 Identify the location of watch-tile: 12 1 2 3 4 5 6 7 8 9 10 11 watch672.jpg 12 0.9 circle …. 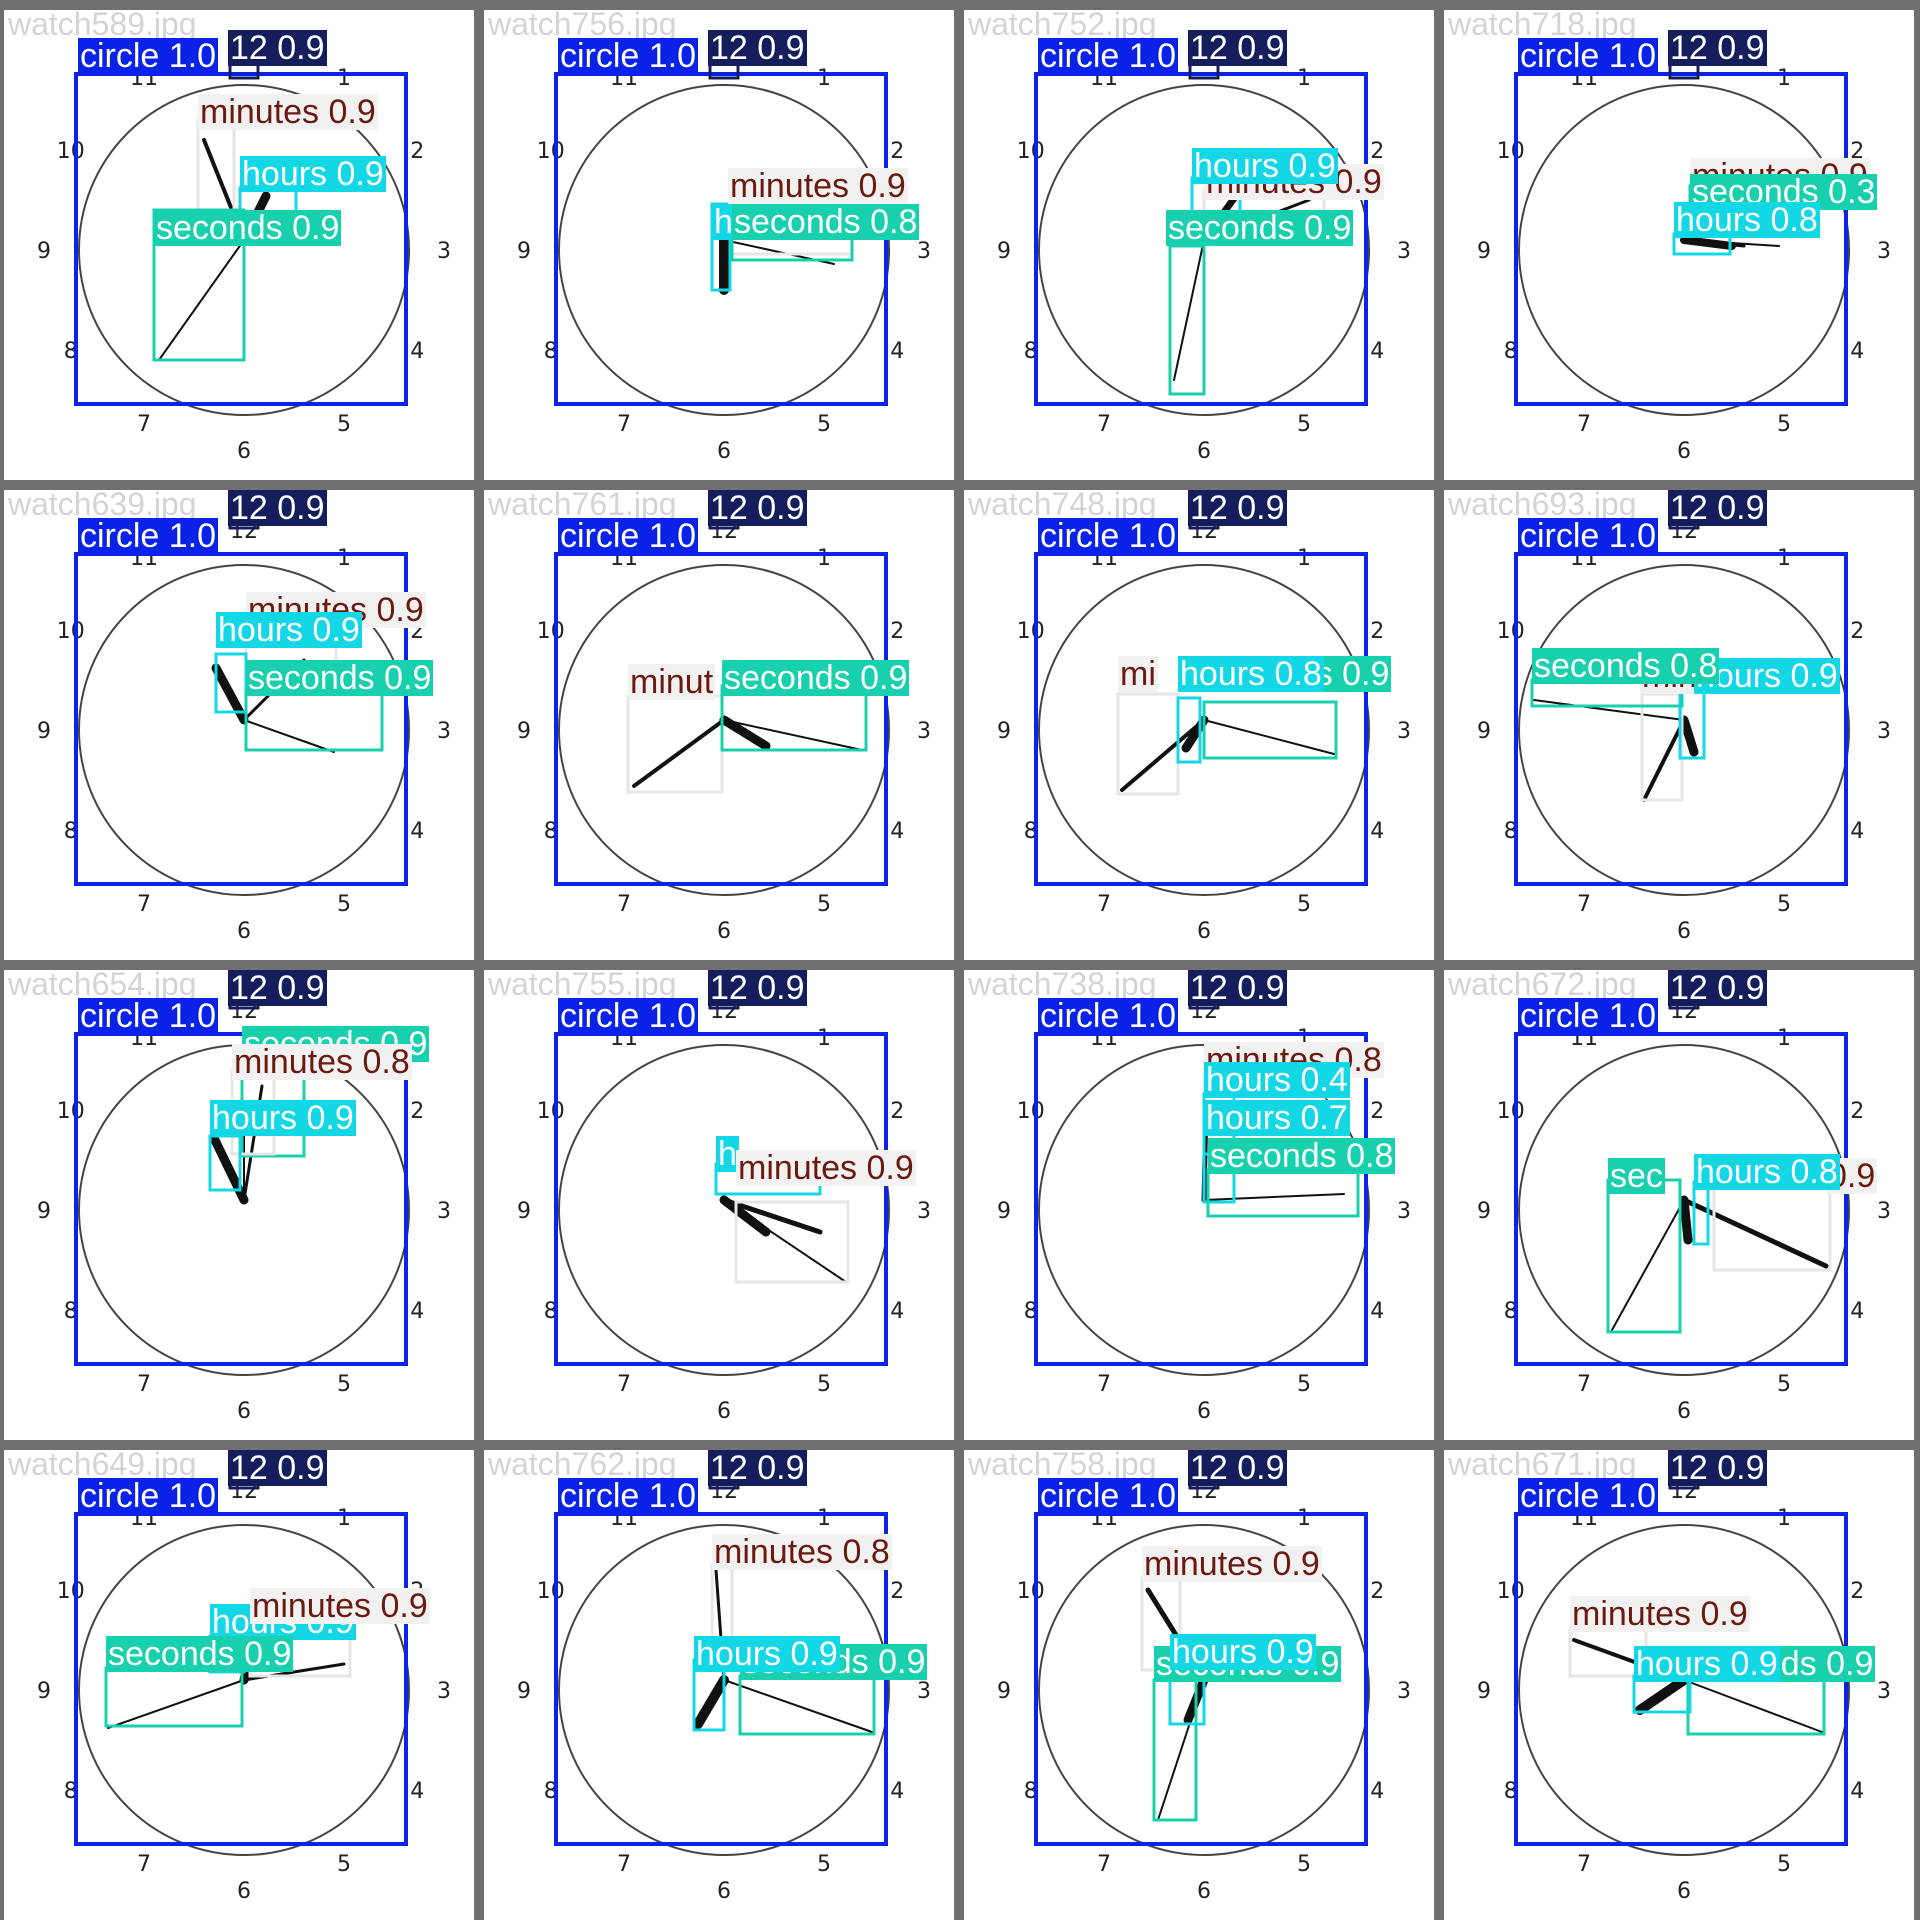
(1679, 1205).